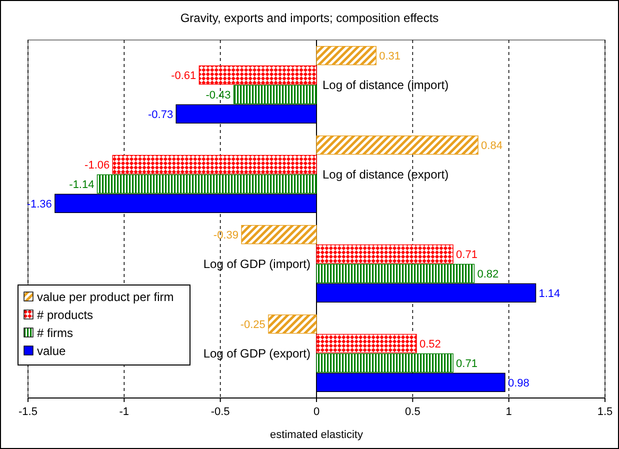 This screenshot has height=449, width=619. What do you see at coordinates (316, 412) in the screenshot?
I see `x-tick-label: 0` at bounding box center [316, 412].